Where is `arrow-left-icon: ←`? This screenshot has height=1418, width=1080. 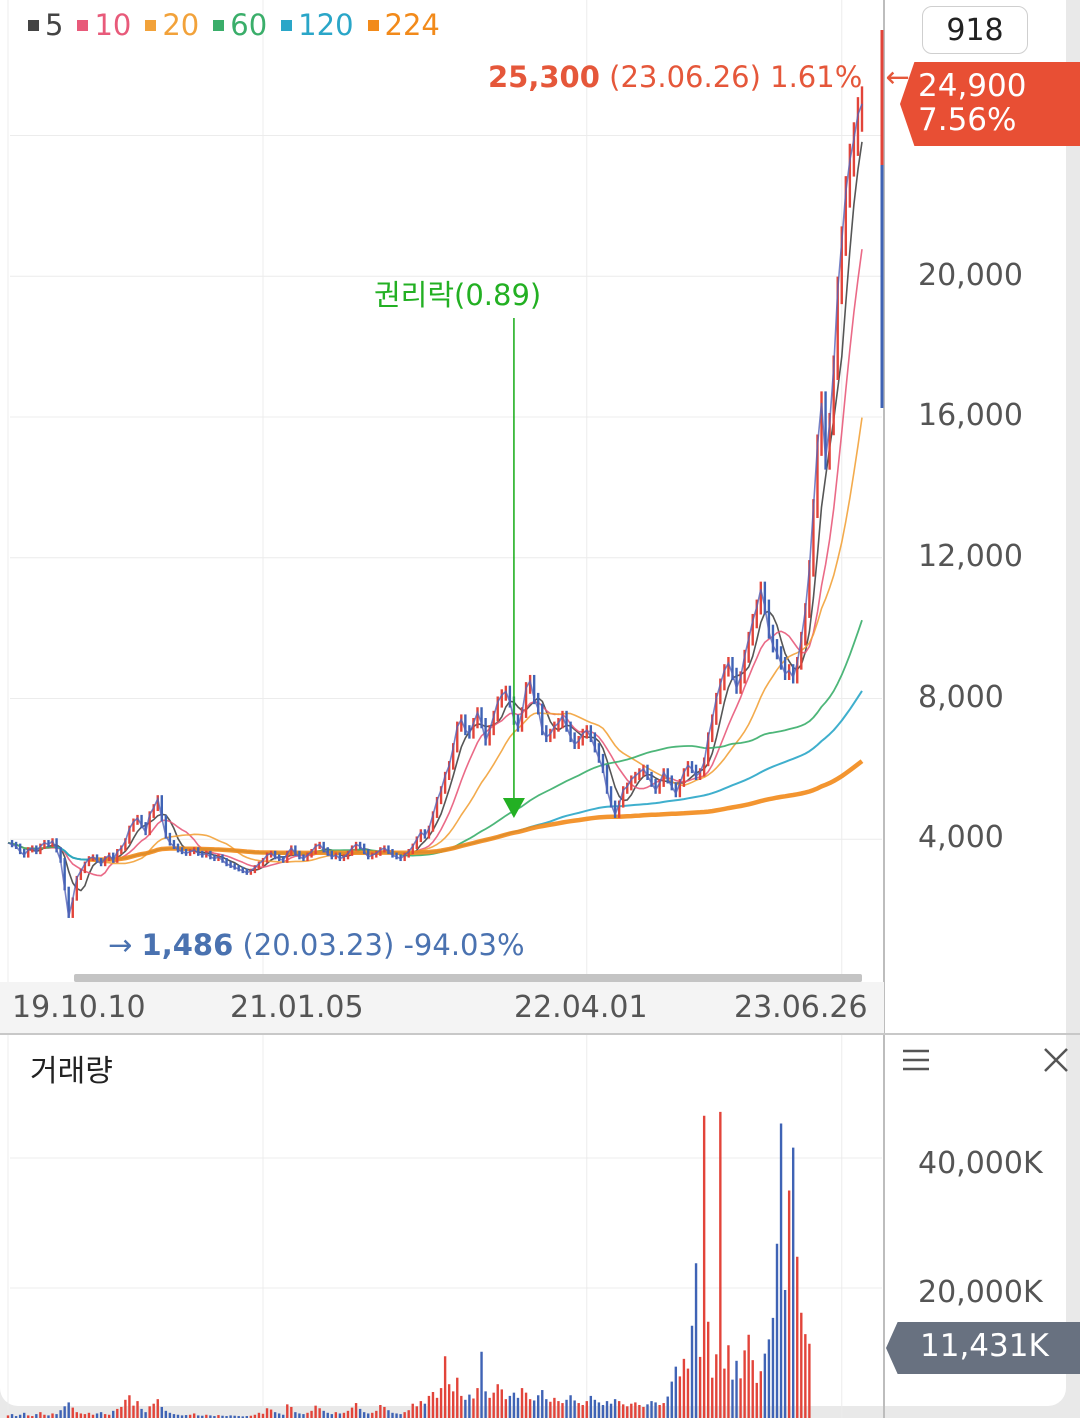
arrow-left-icon: ← is located at coordinates (897, 77).